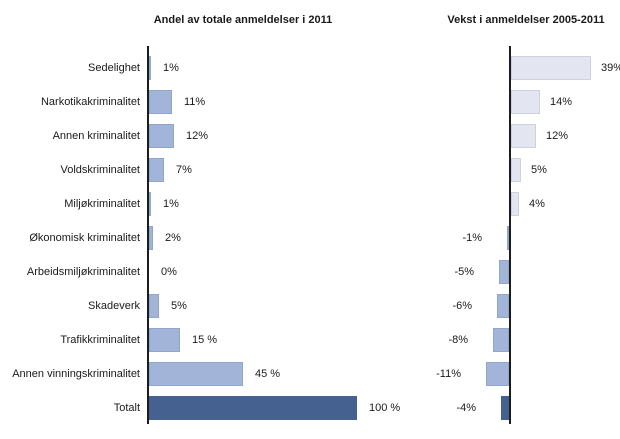 The height and width of the screenshot is (439, 620). What do you see at coordinates (526, 20) in the screenshot?
I see `right-chart-title: Vekst i anmeldelser 2005-2011` at bounding box center [526, 20].